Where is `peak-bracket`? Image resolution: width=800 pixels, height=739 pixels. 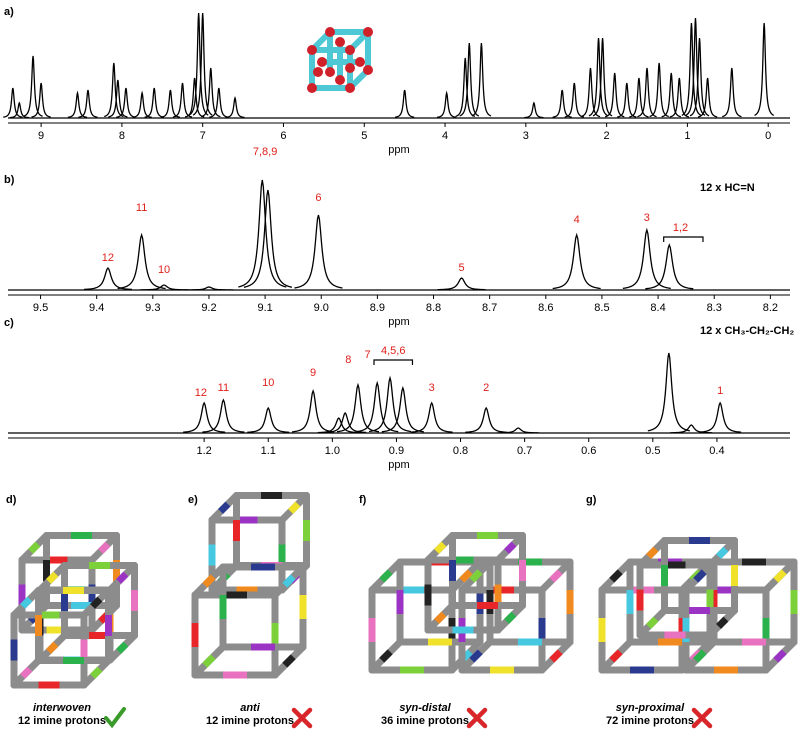
peak-bracket is located at coordinates (393, 362).